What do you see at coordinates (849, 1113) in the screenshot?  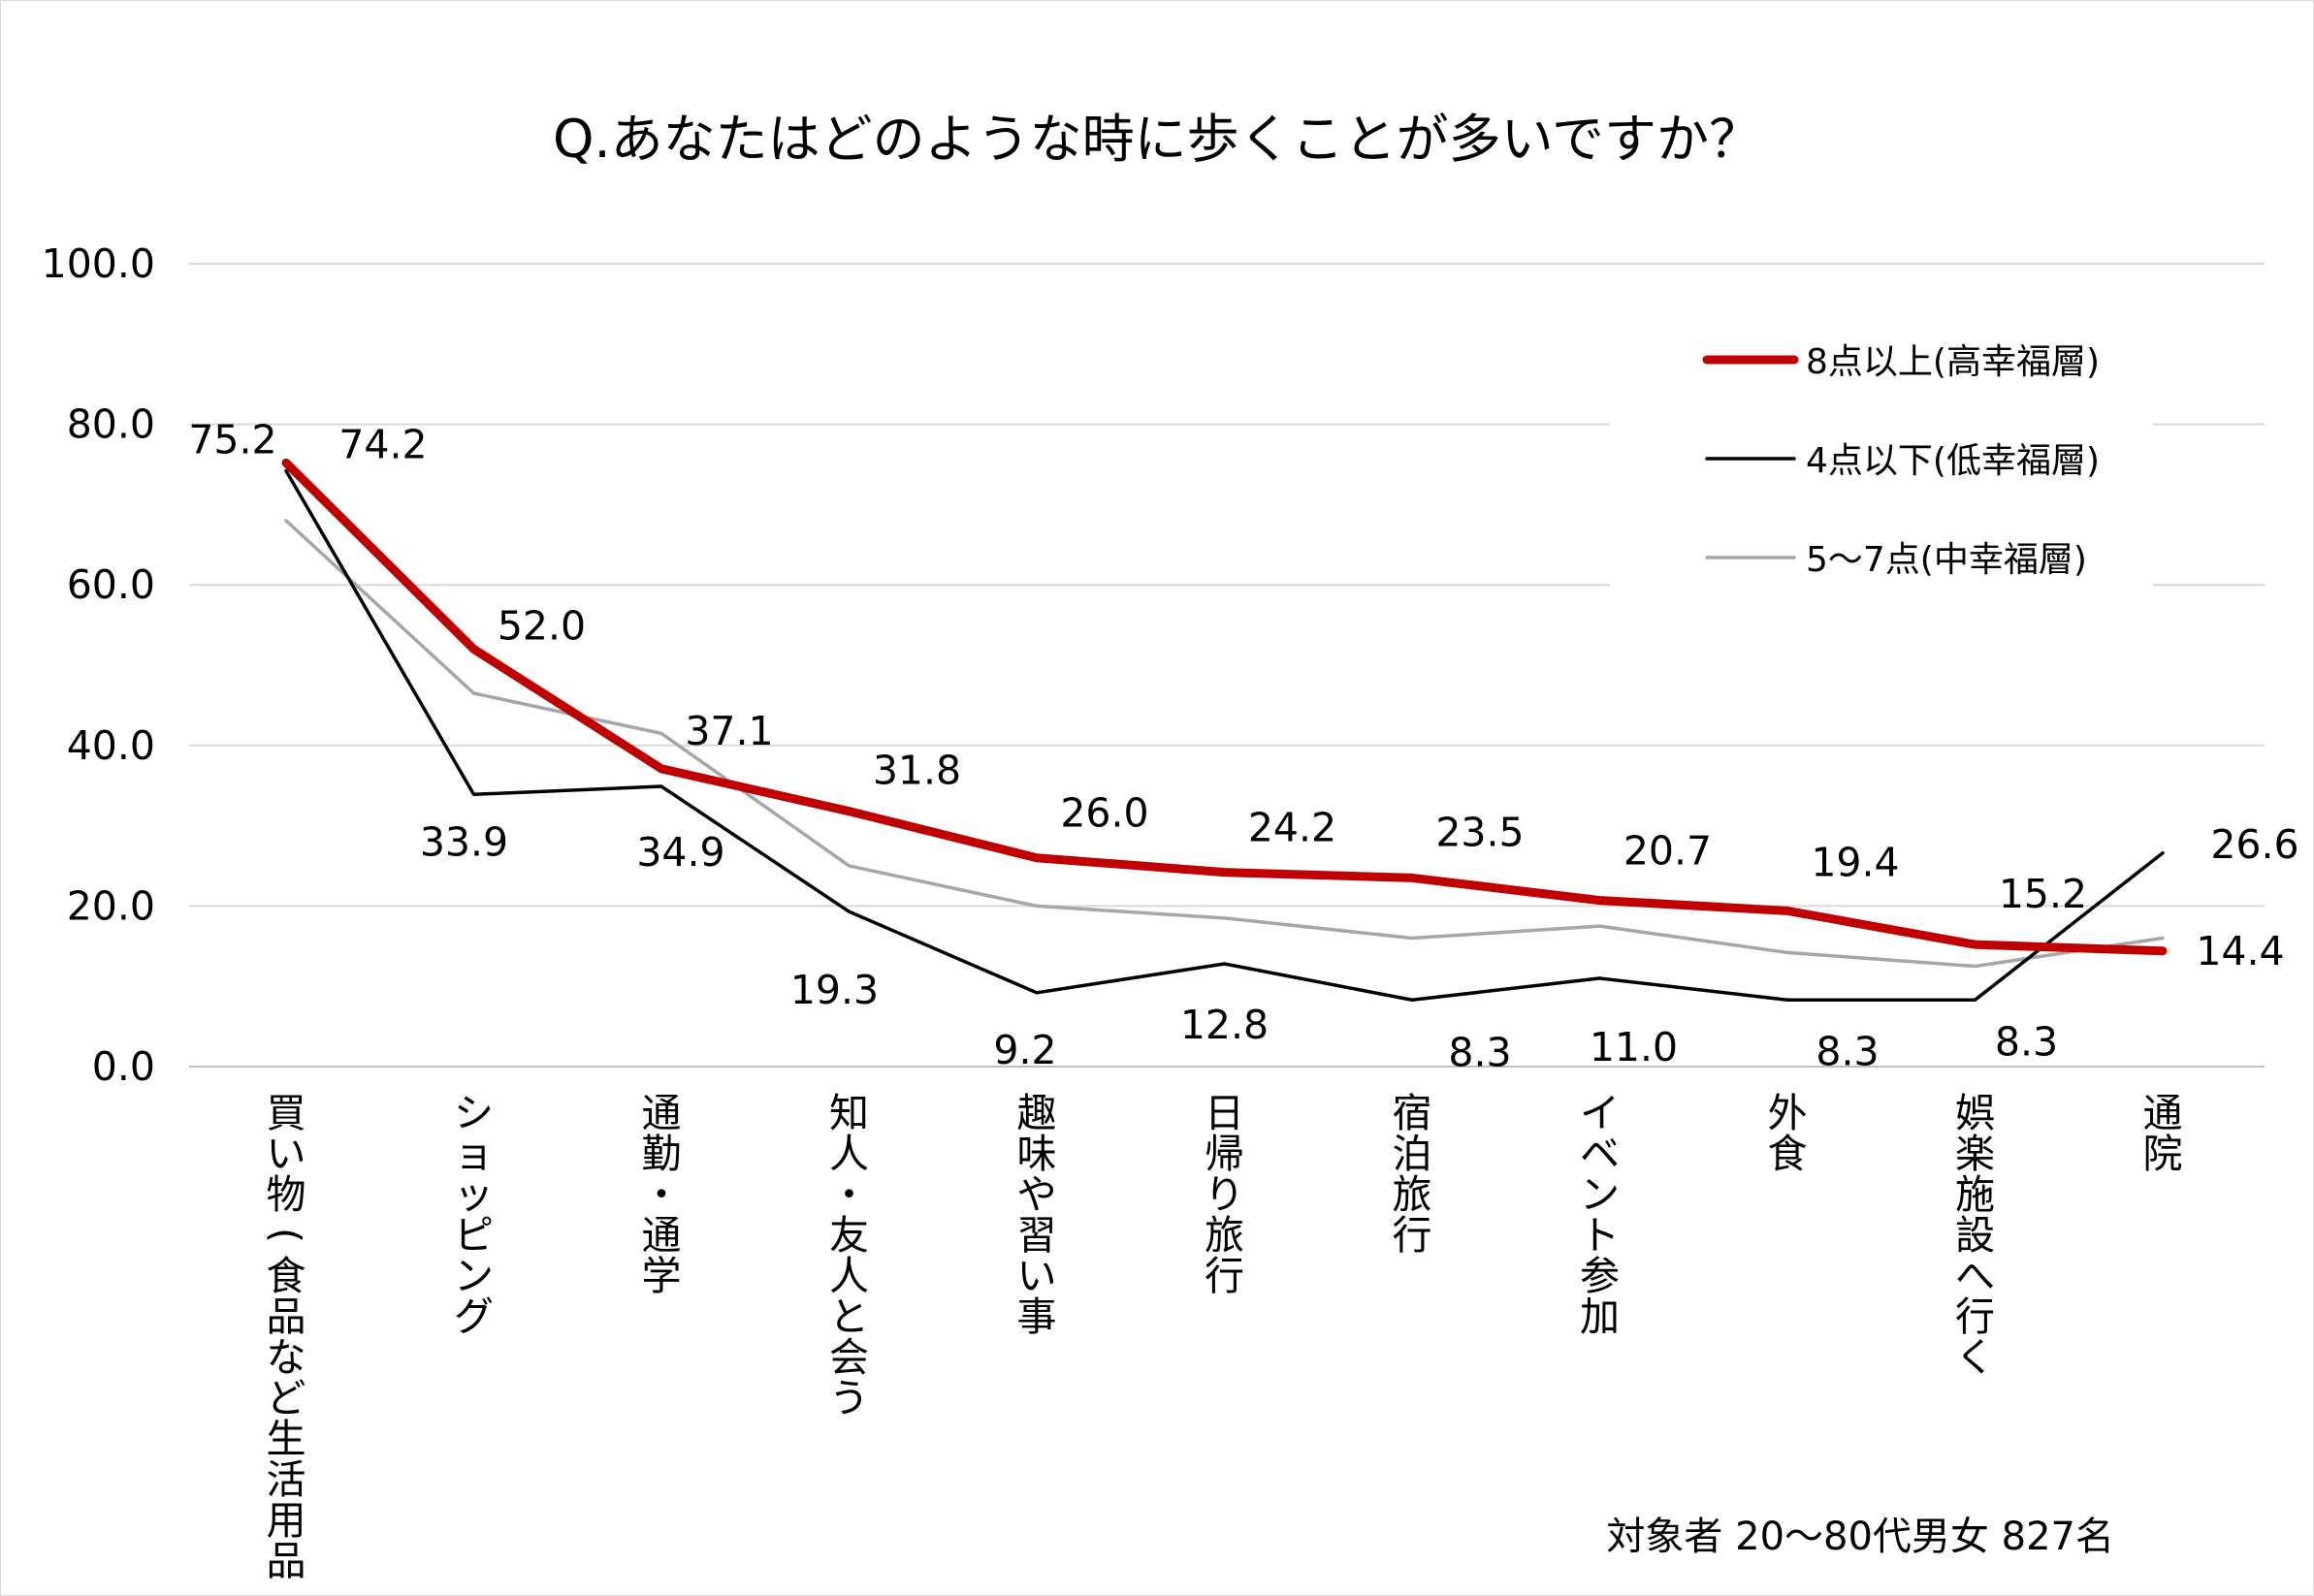 I see `x-category-char: 知` at bounding box center [849, 1113].